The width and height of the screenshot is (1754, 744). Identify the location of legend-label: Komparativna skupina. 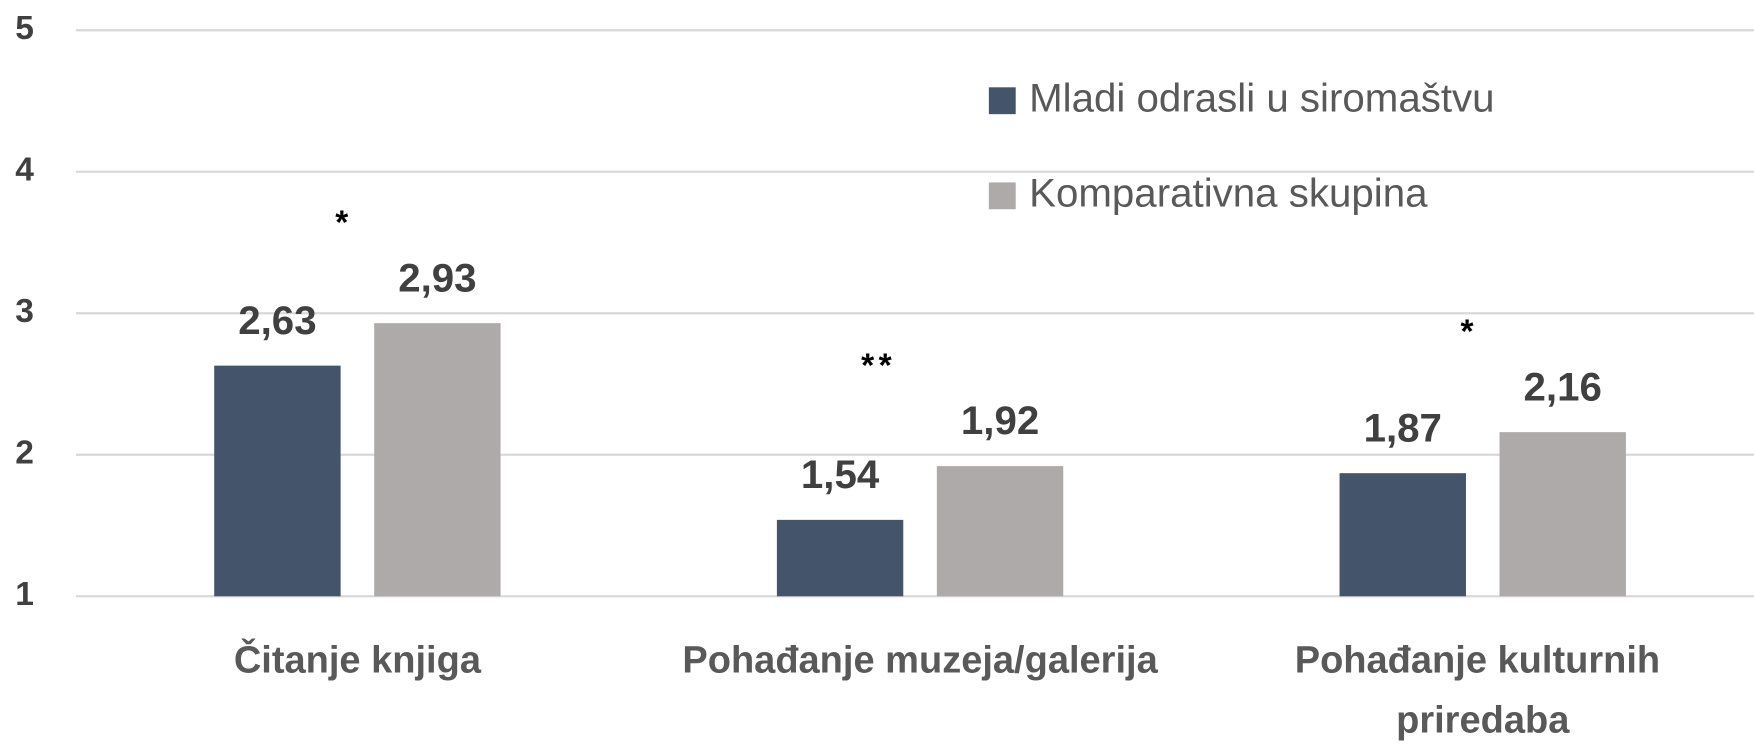
(1228, 192).